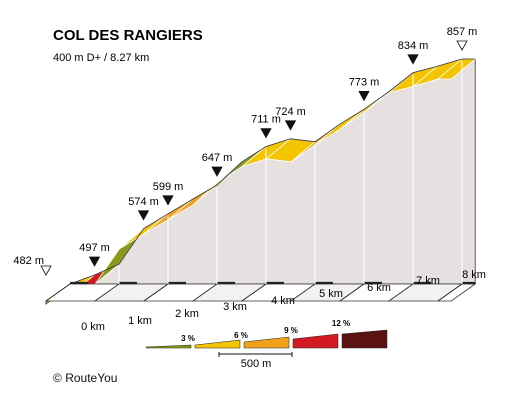  I want to click on elevation-label: 599 m, so click(168, 187).